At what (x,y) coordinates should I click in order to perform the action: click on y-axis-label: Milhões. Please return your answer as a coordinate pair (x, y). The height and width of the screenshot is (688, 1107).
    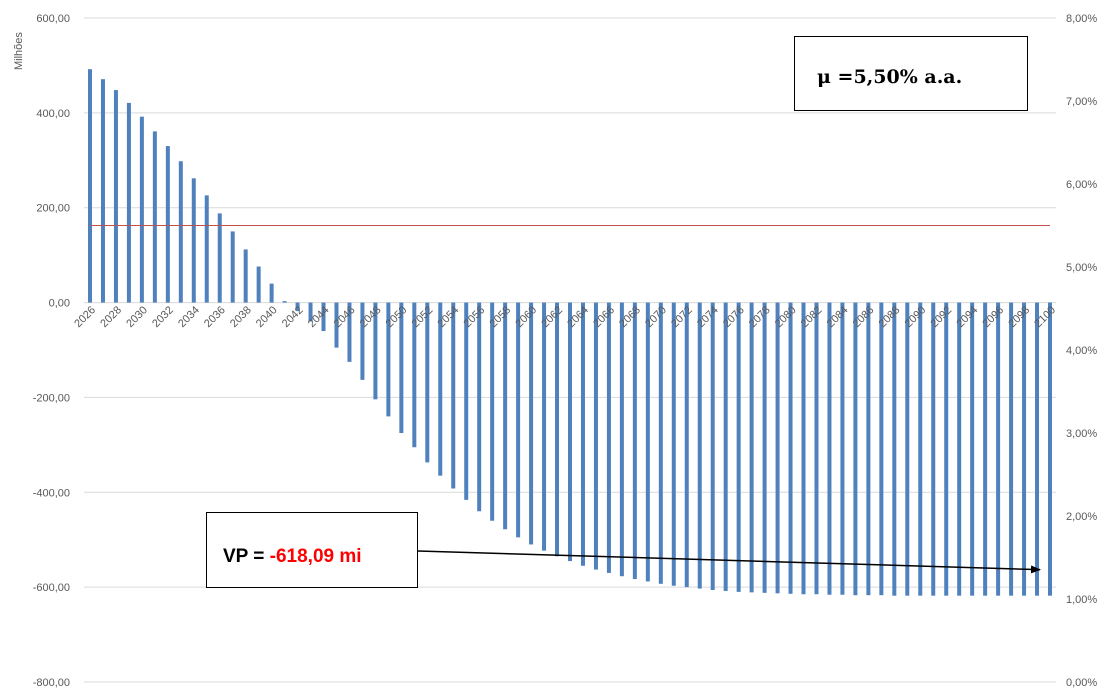
    Looking at the image, I should click on (19, 51).